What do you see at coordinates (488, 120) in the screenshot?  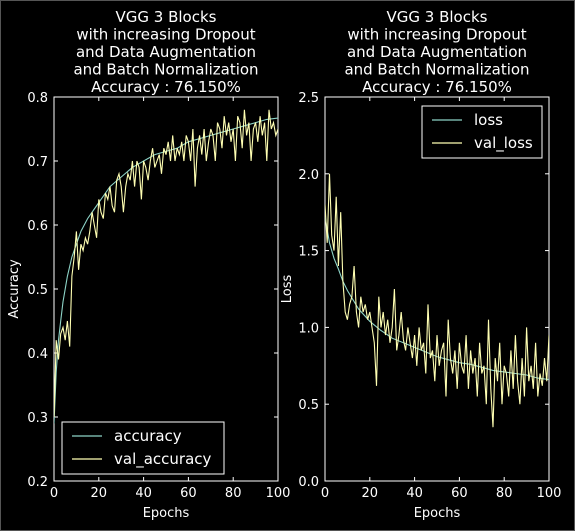 I see `legend-label: loss` at bounding box center [488, 120].